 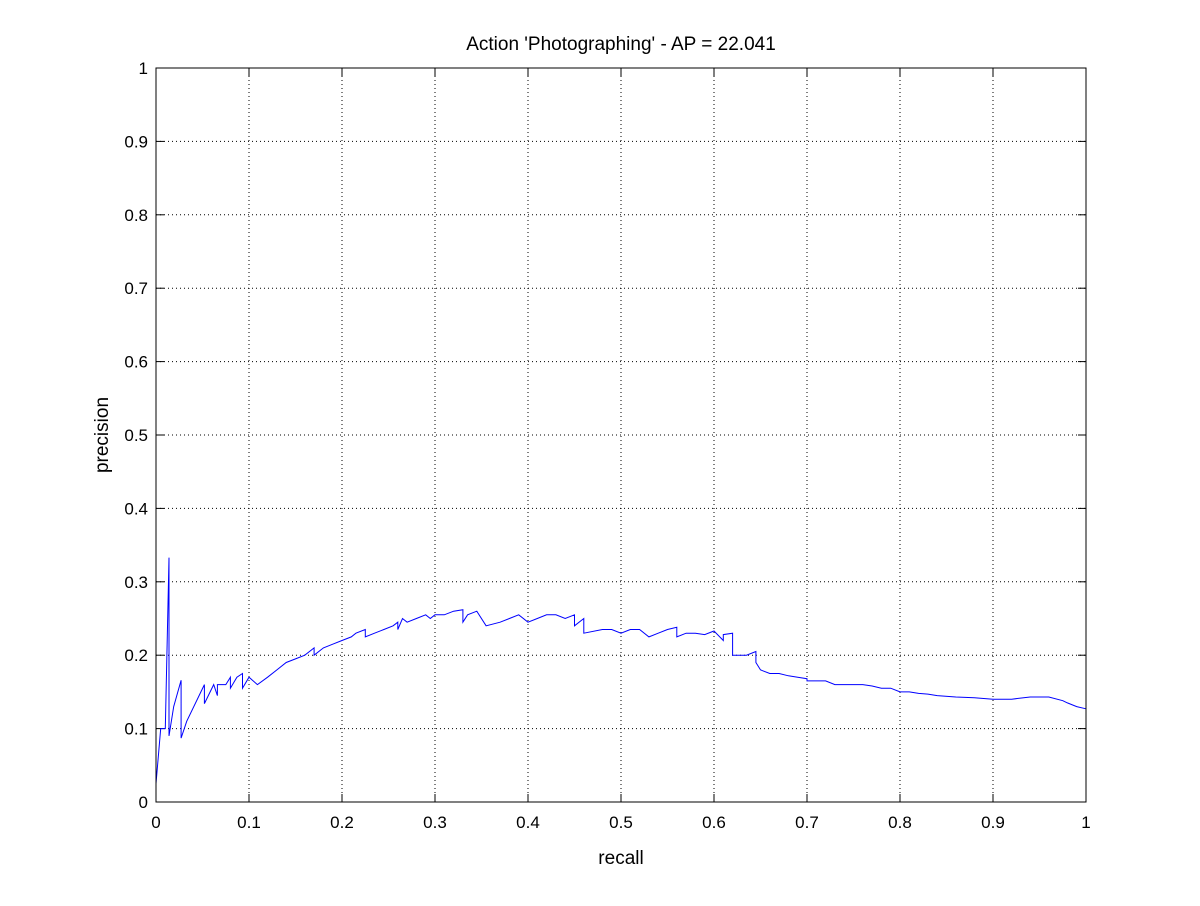 I want to click on x-tick-label: 0, so click(x=155, y=822).